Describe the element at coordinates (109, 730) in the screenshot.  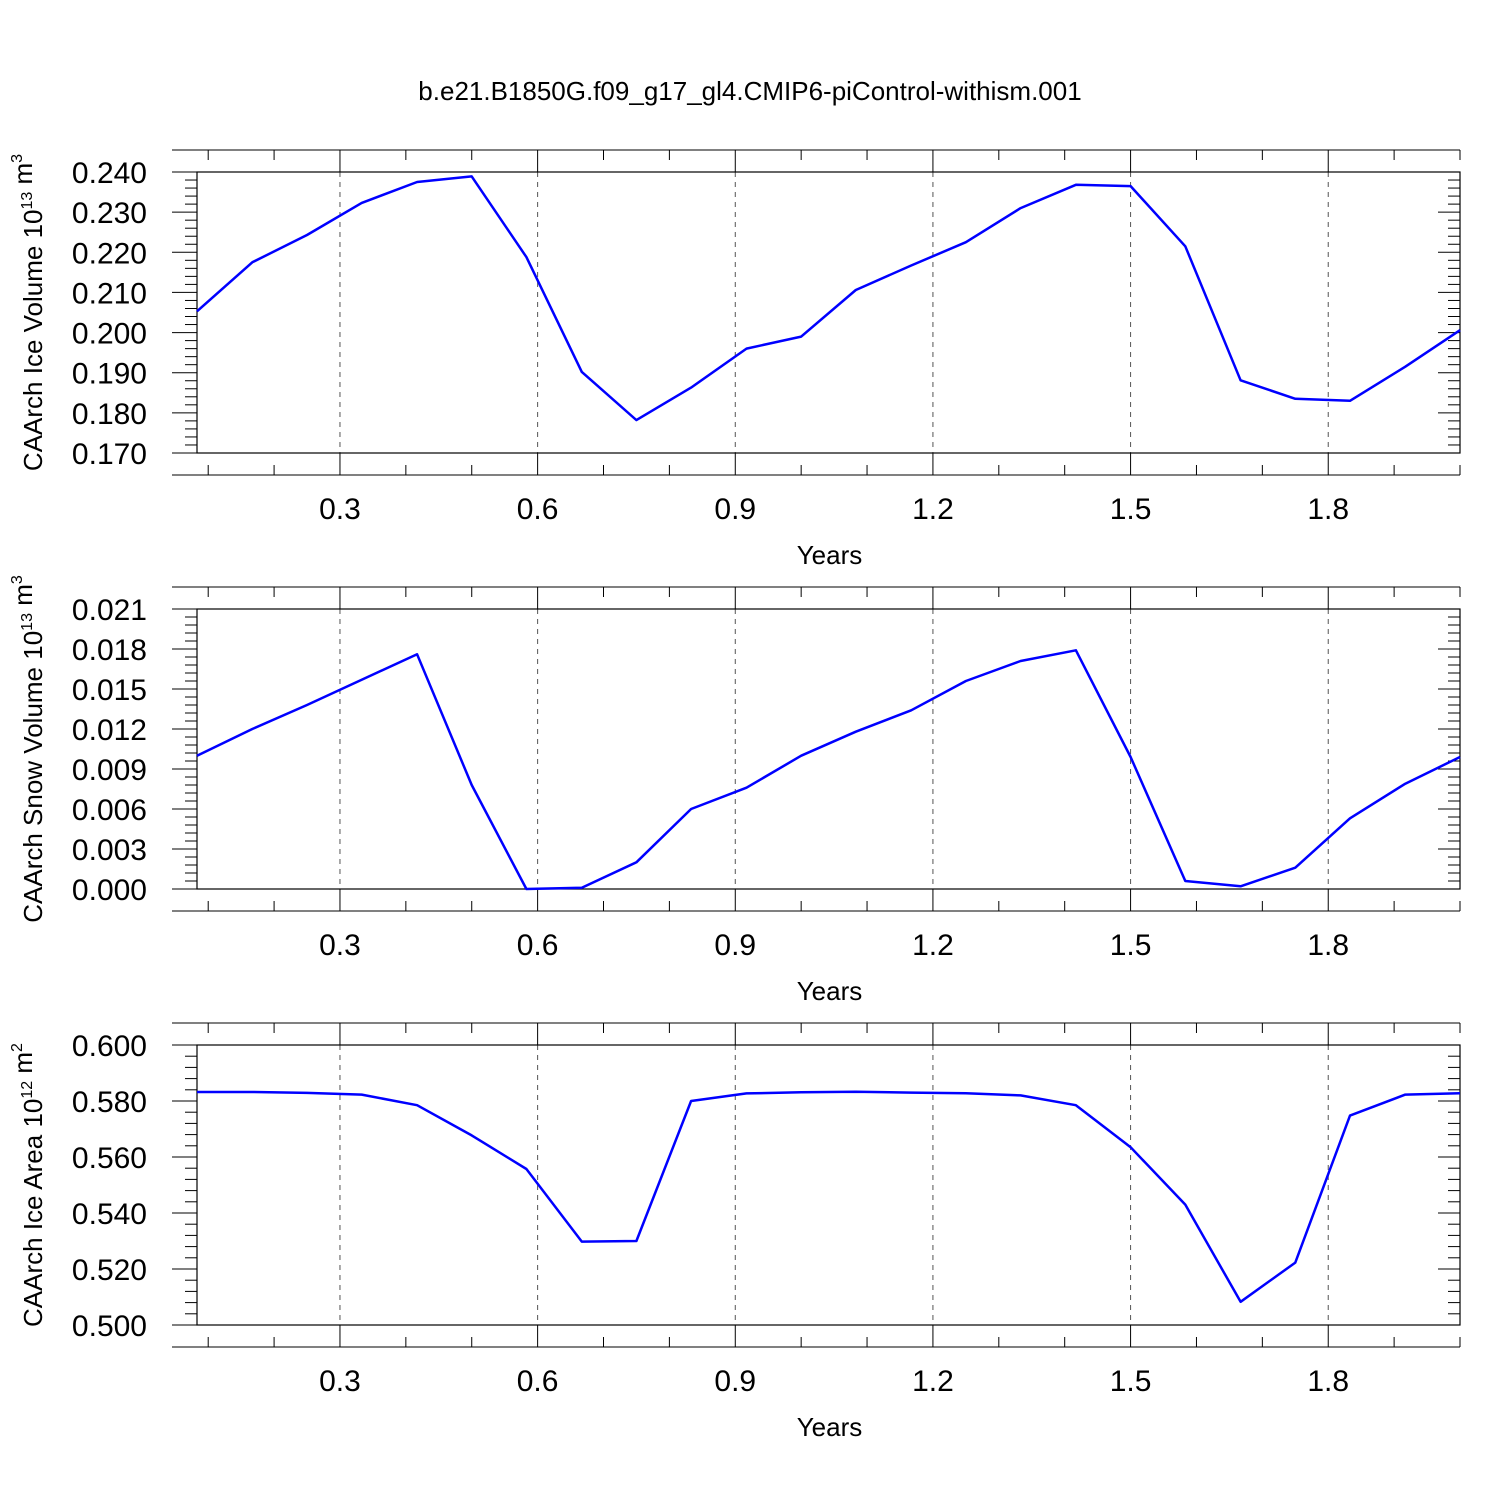
I see `y-tick-label: 0.012` at that location.